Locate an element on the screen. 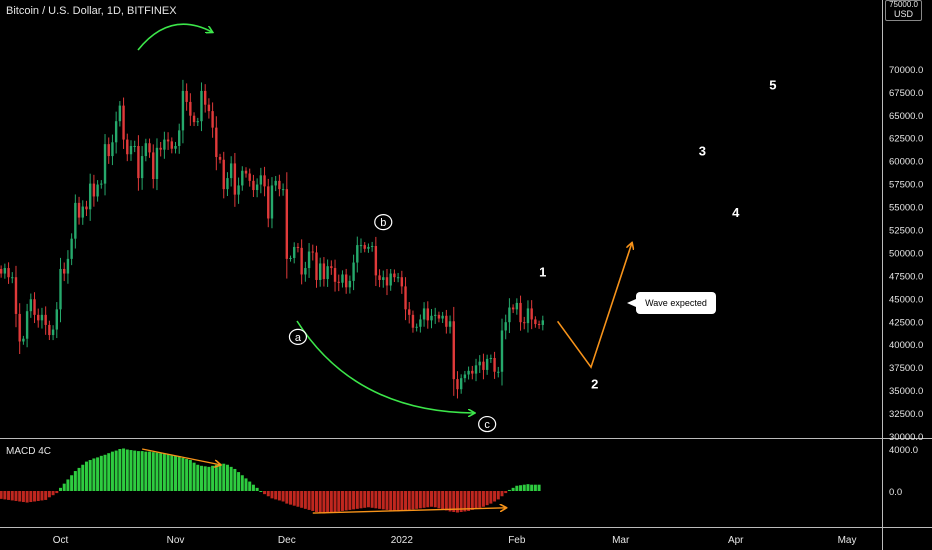 Image resolution: width=932 pixels, height=550 pixels. time-tick-label: Apr is located at coordinates (736, 540).